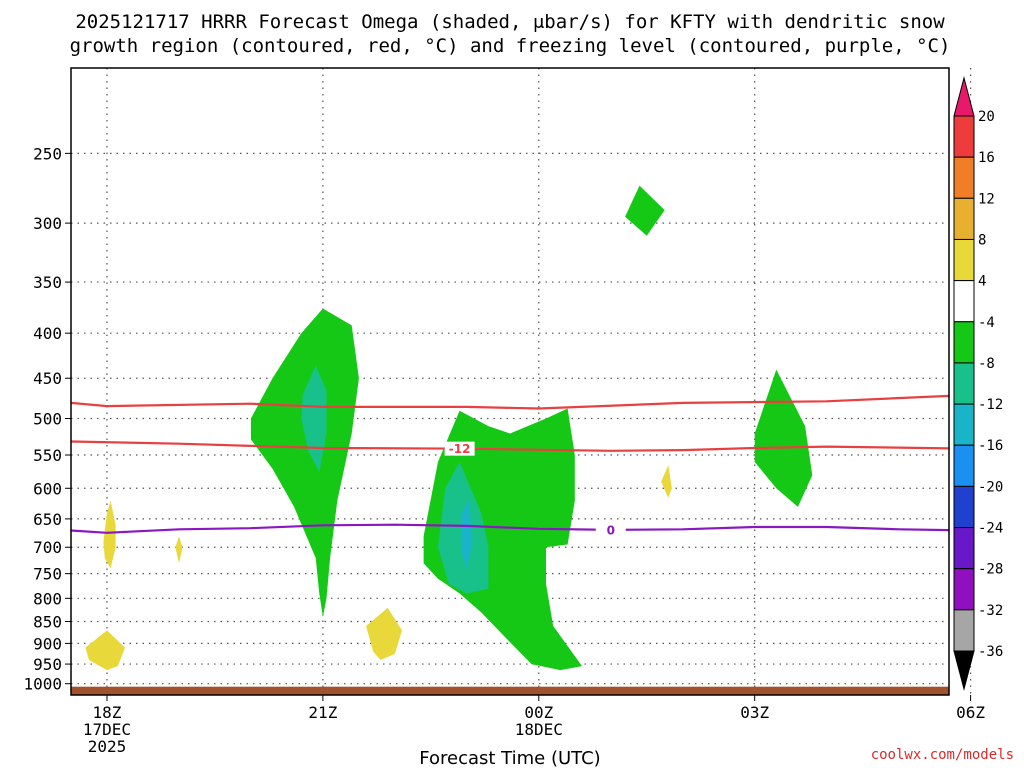  Describe the element at coordinates (964, 96) in the screenshot. I see `colorbar-top-arrow` at that location.